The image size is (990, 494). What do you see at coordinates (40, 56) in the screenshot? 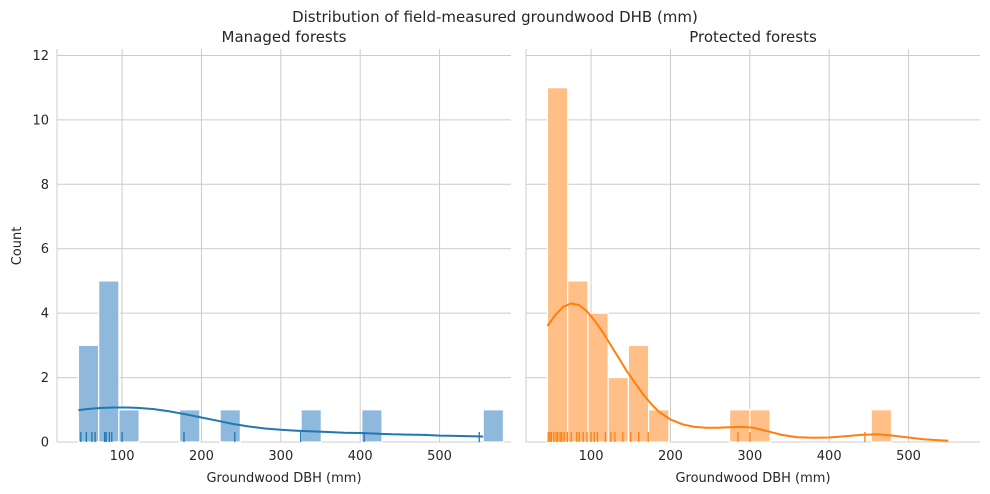
I see `y-tick-label: 12` at bounding box center [40, 56].